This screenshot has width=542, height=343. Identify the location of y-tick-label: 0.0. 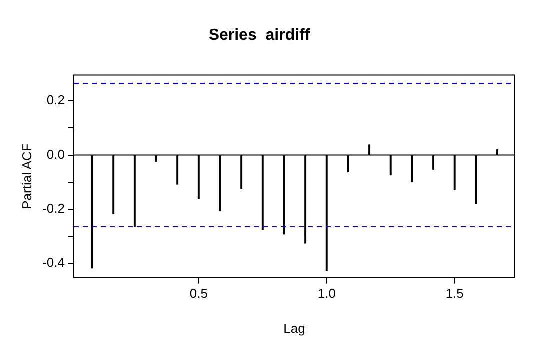
(55, 154).